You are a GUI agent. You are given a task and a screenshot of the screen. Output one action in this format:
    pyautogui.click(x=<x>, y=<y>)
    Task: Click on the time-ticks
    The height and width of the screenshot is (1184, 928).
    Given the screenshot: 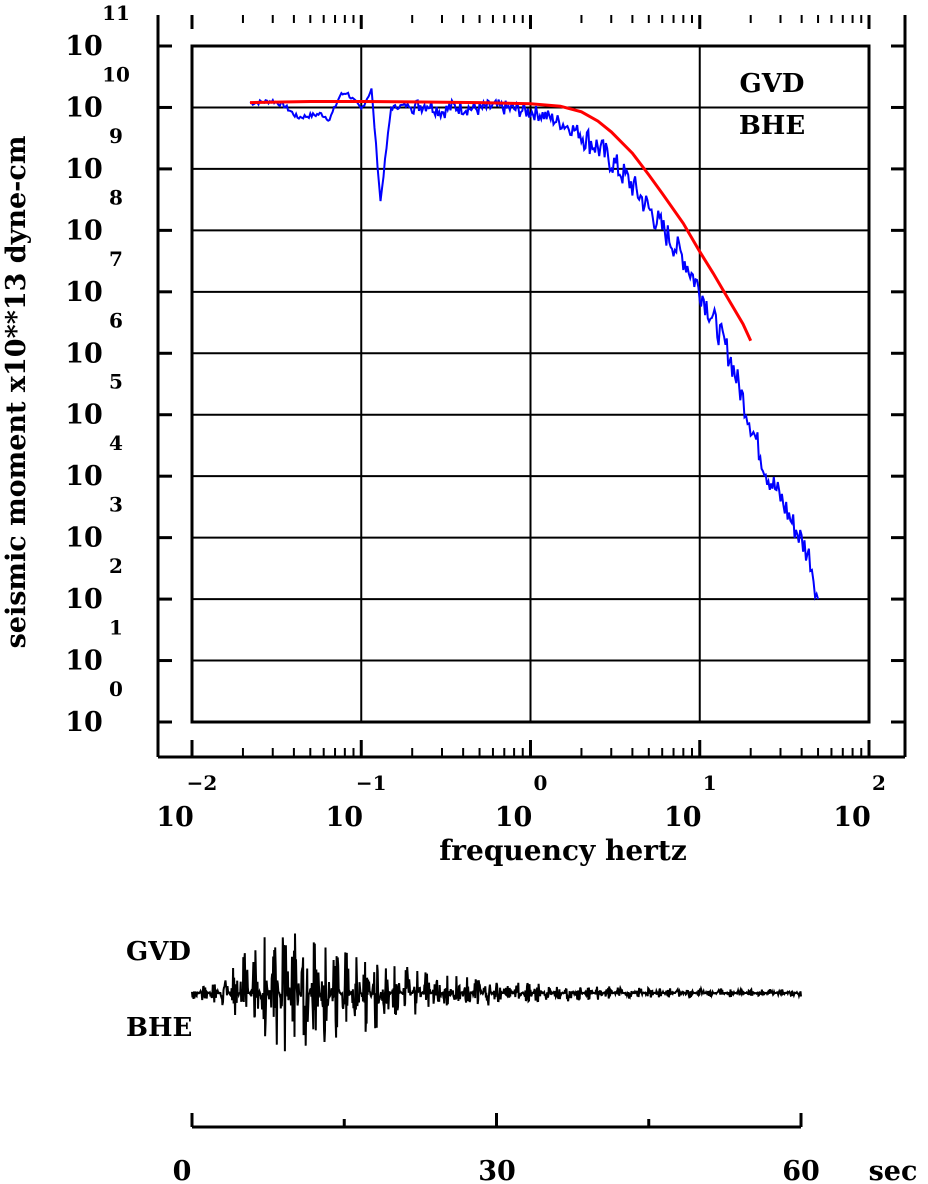 What is the action you would take?
    pyautogui.click(x=496, y=1120)
    